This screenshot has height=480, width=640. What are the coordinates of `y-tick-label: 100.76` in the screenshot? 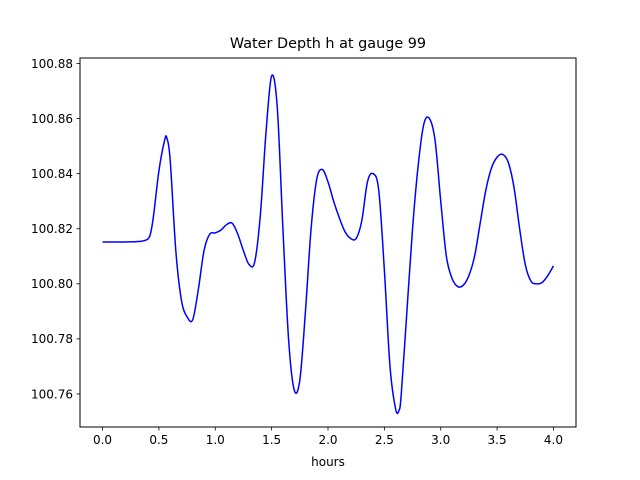 It's located at (52, 394).